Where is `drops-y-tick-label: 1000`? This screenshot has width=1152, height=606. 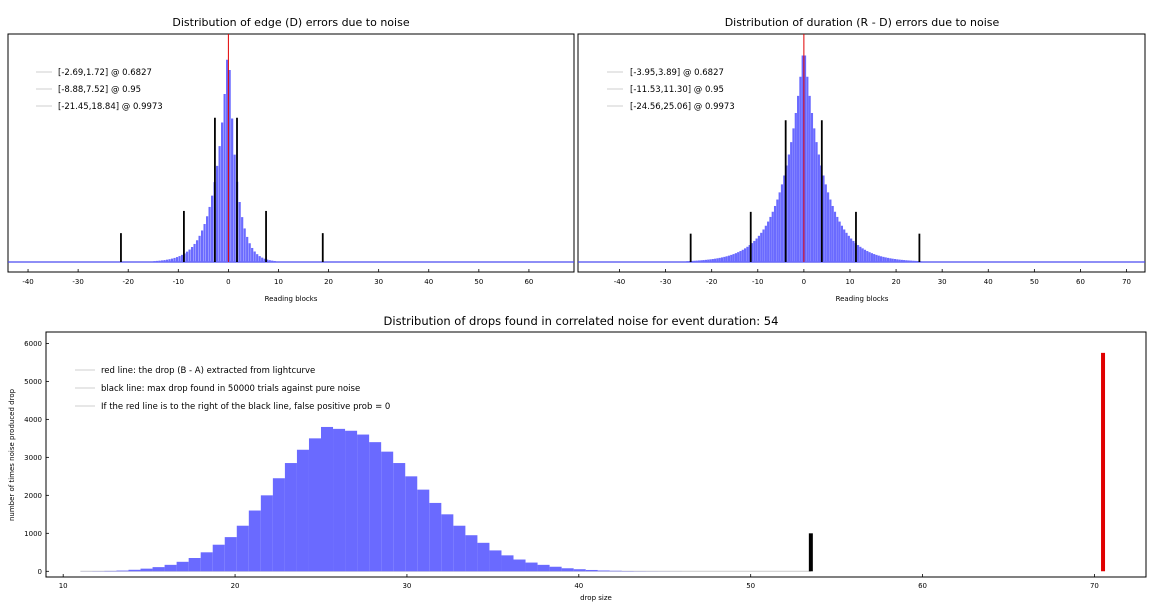 drops-y-tick-label: 1000 is located at coordinates (33, 534).